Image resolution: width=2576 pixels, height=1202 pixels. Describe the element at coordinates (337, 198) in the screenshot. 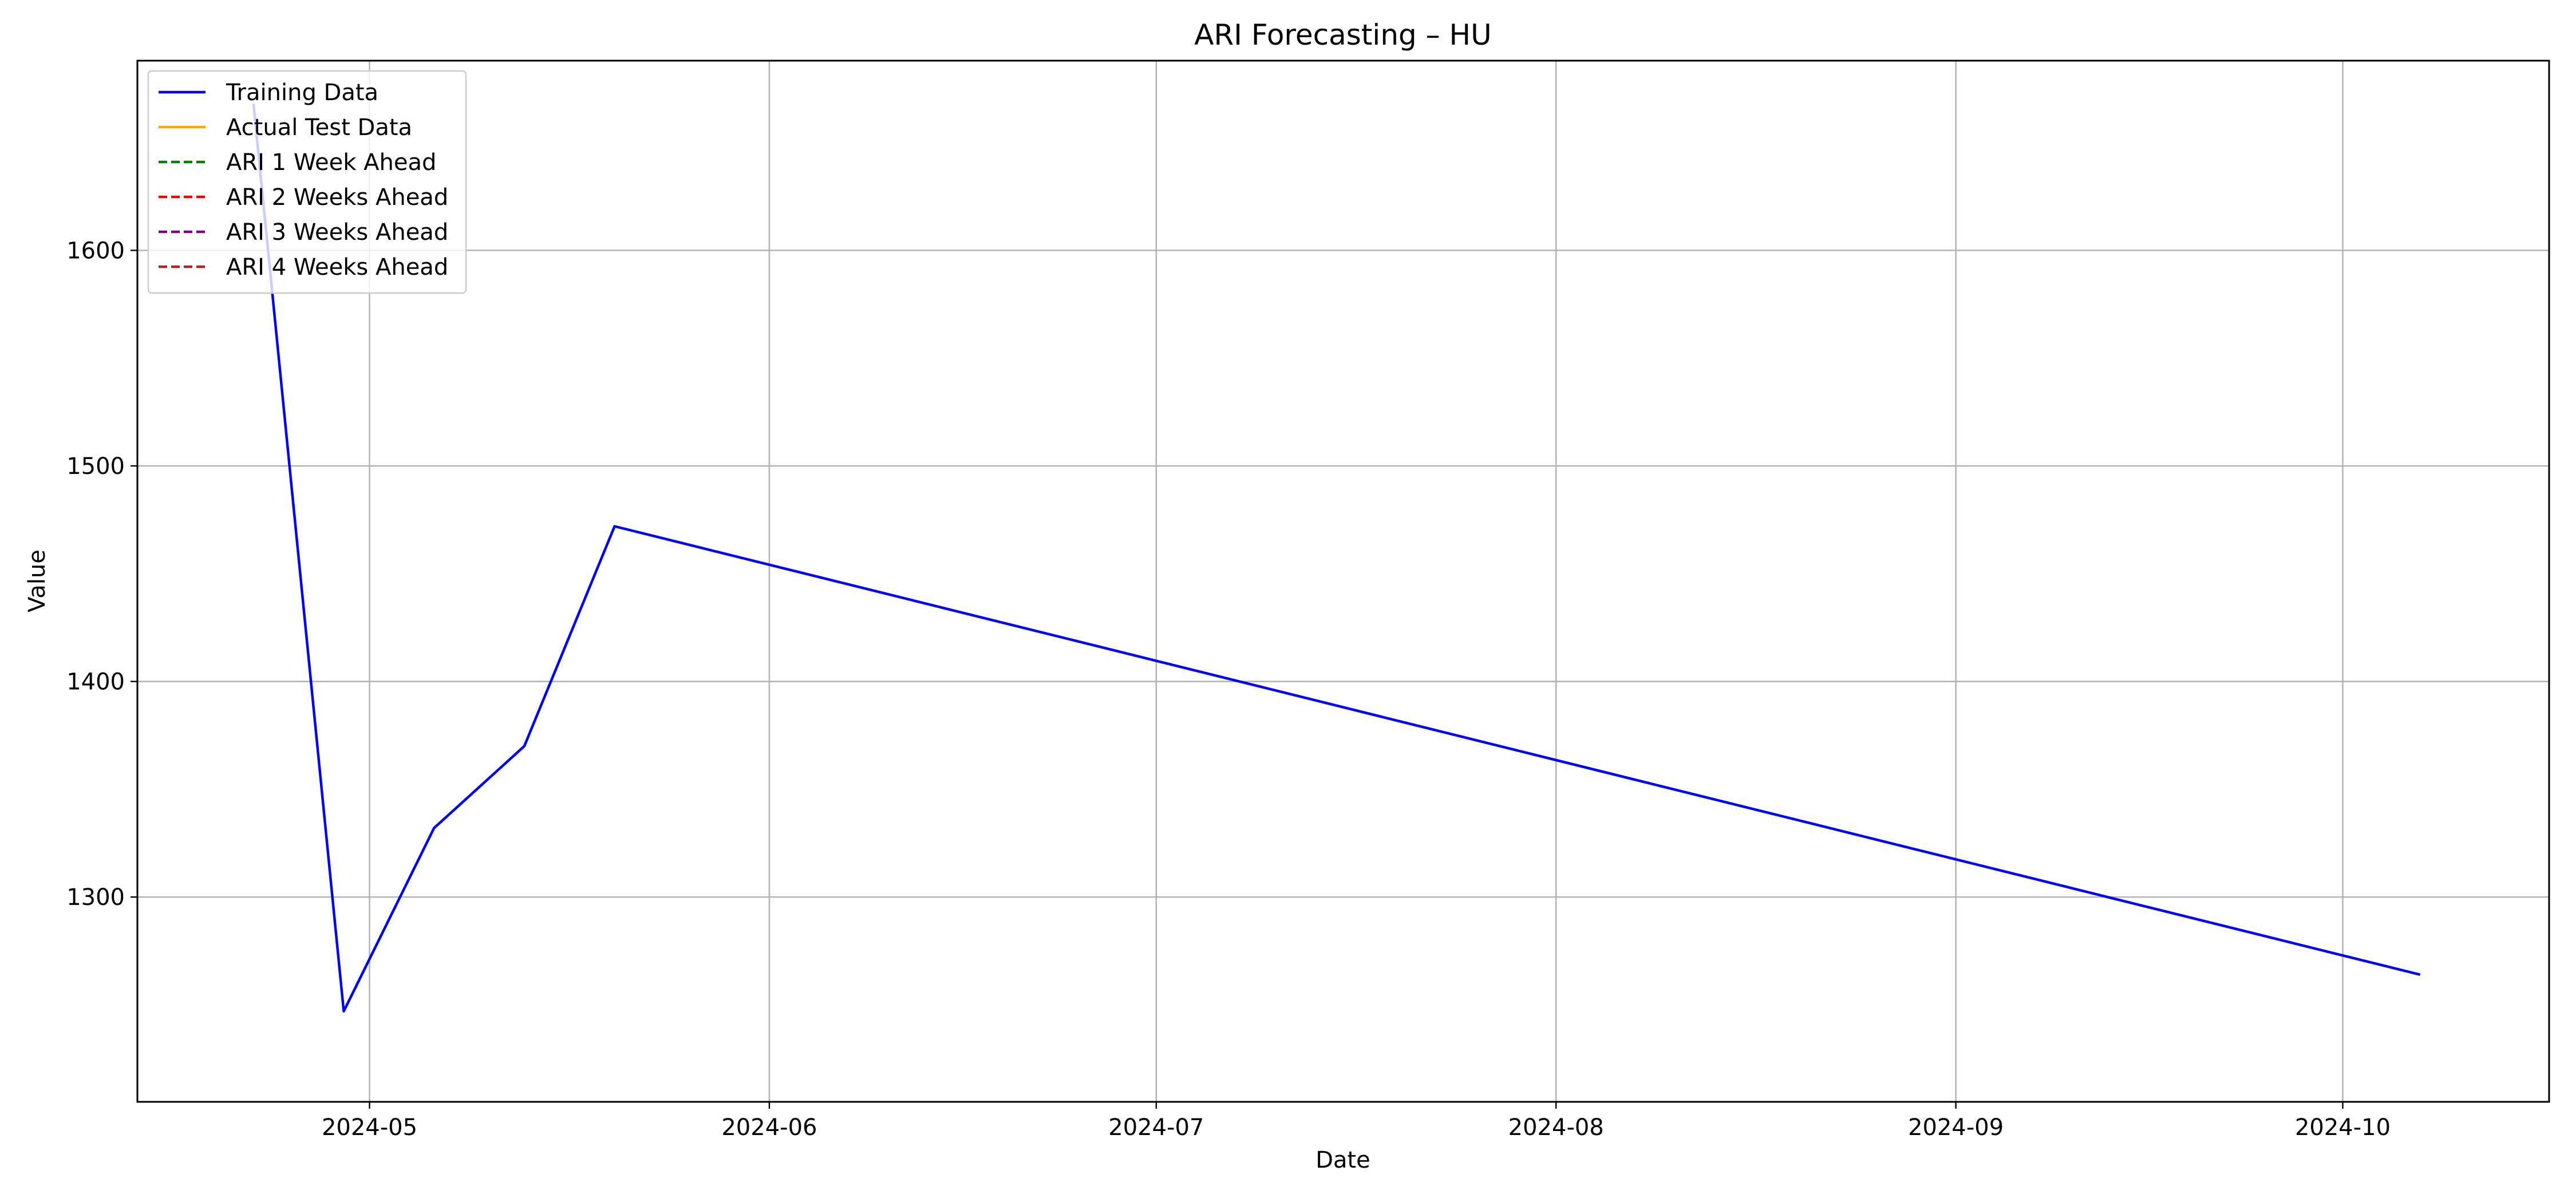

I see `legend-label: ARI 2 Weeks Ahead` at that location.